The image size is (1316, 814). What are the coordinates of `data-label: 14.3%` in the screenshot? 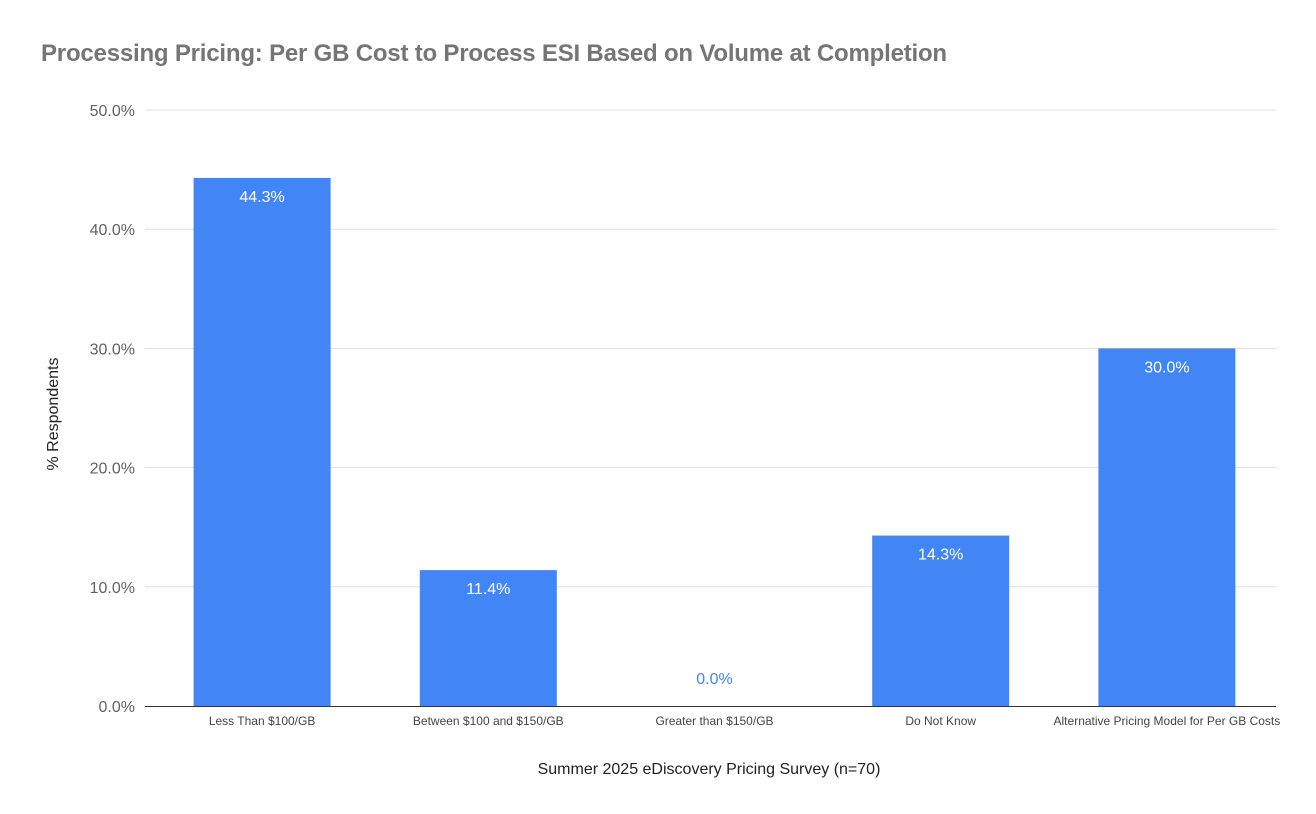 It's located at (940, 555).